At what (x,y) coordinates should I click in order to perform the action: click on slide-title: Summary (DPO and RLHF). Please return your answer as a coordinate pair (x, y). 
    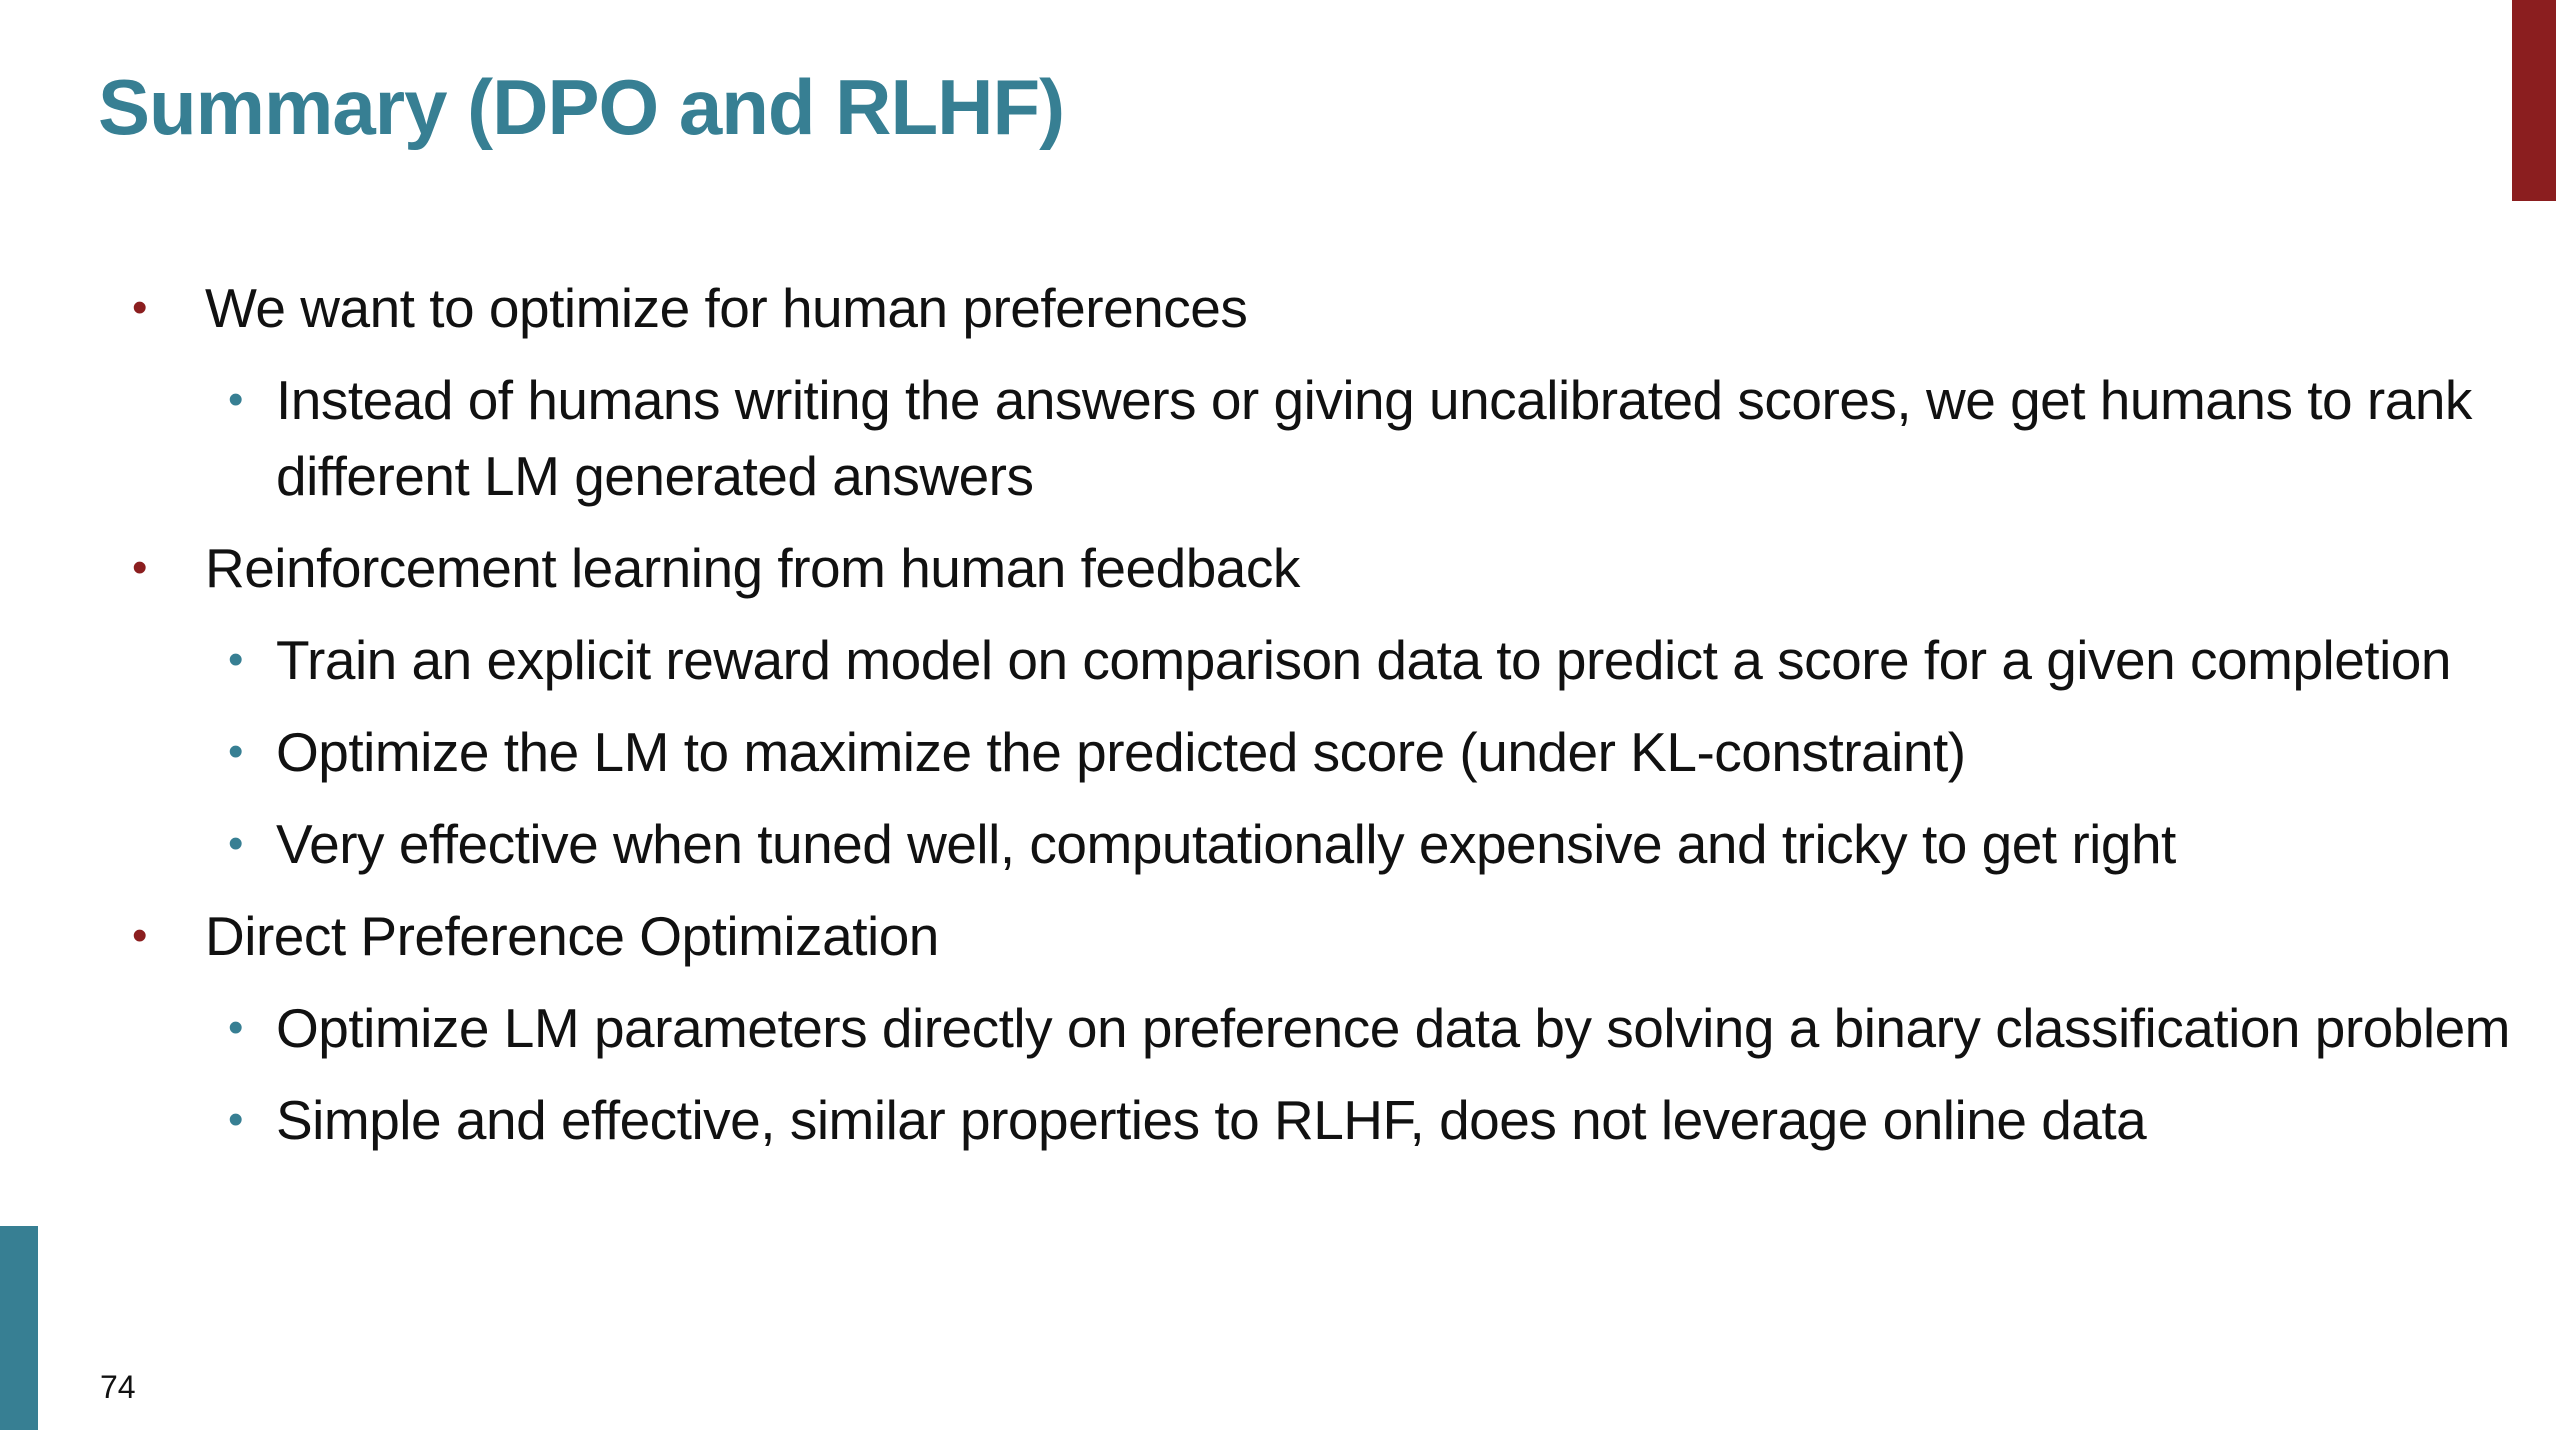
    Looking at the image, I should click on (581, 107).